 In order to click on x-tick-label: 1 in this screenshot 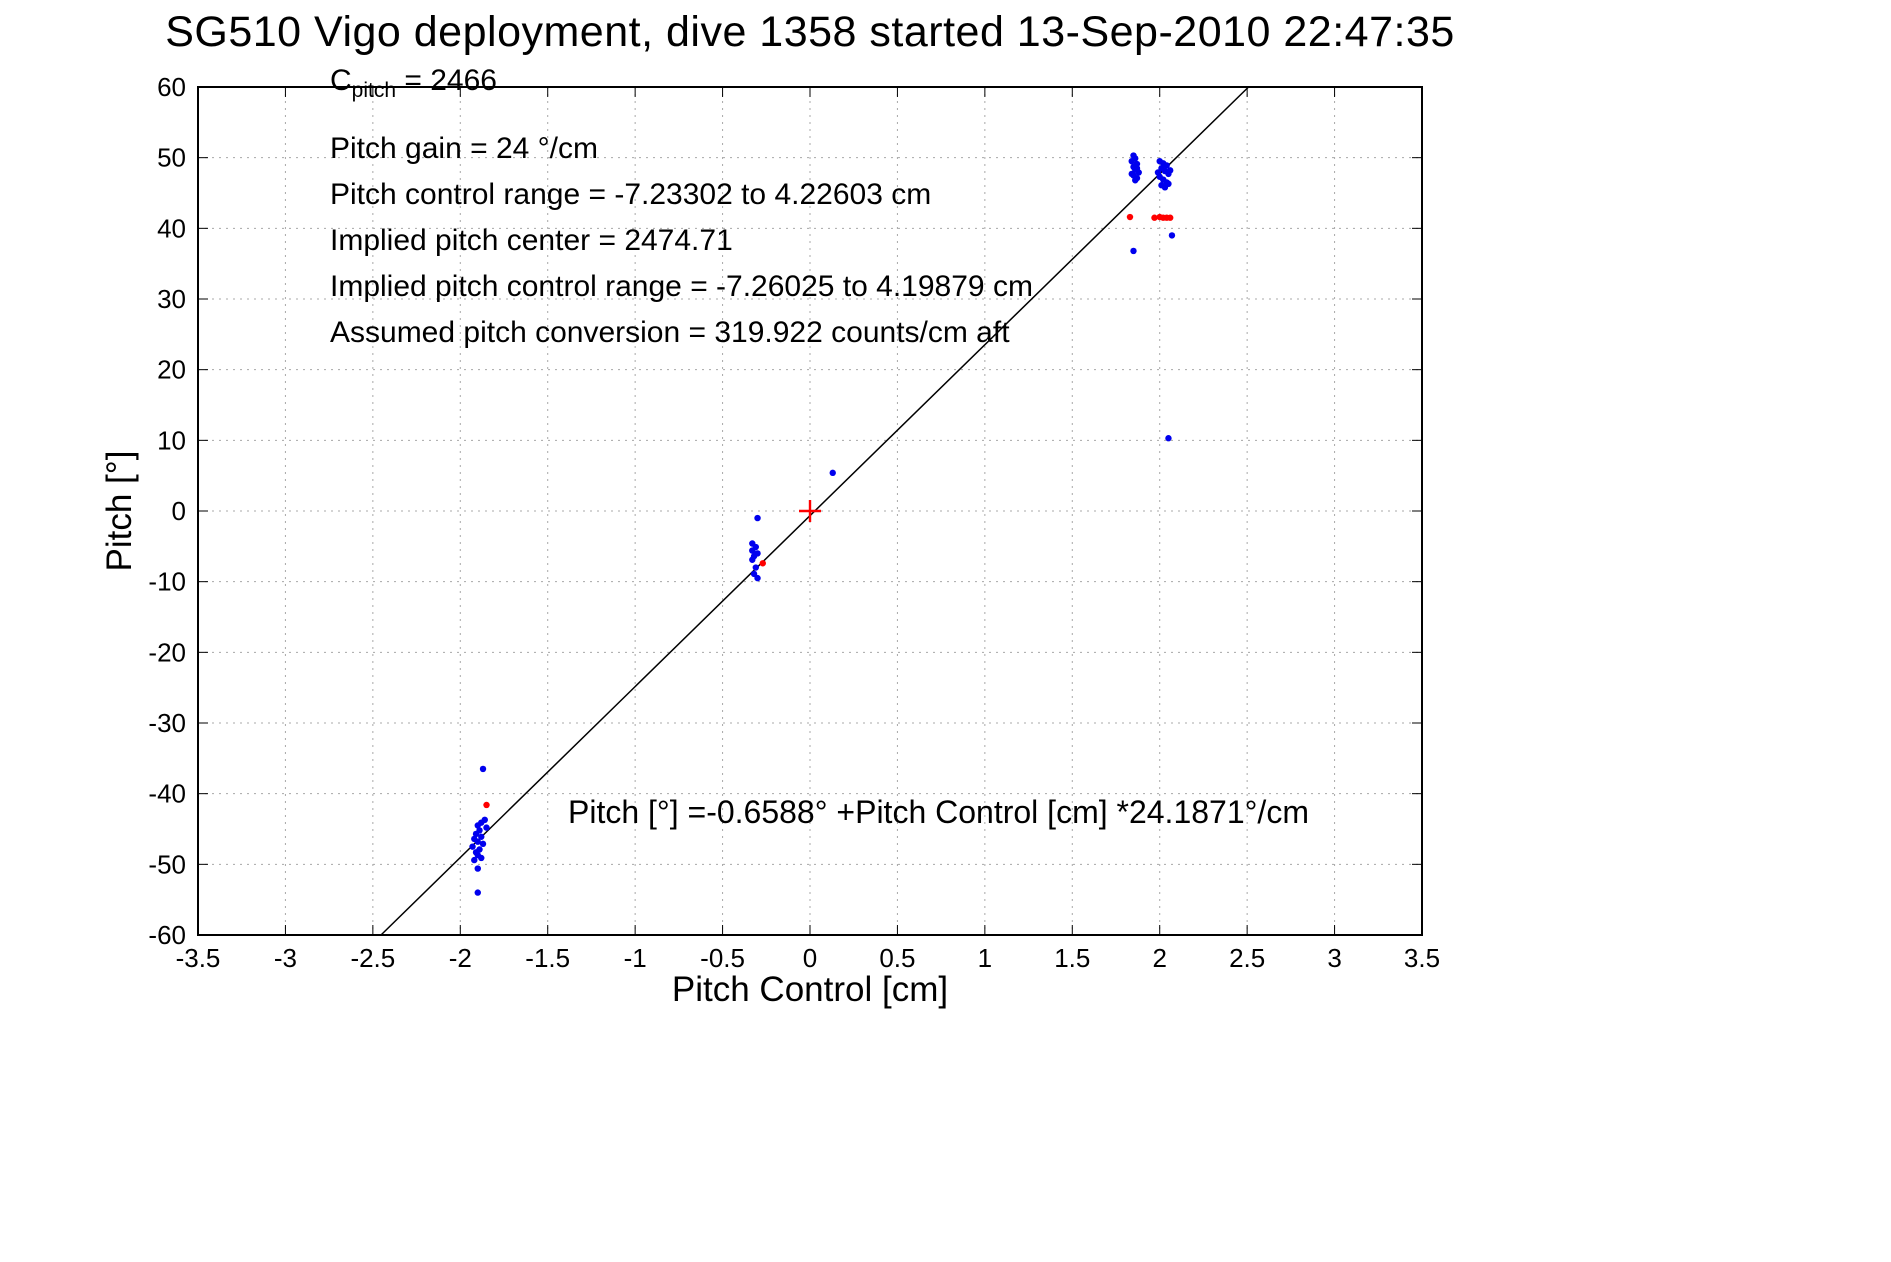, I will do `click(985, 958)`.